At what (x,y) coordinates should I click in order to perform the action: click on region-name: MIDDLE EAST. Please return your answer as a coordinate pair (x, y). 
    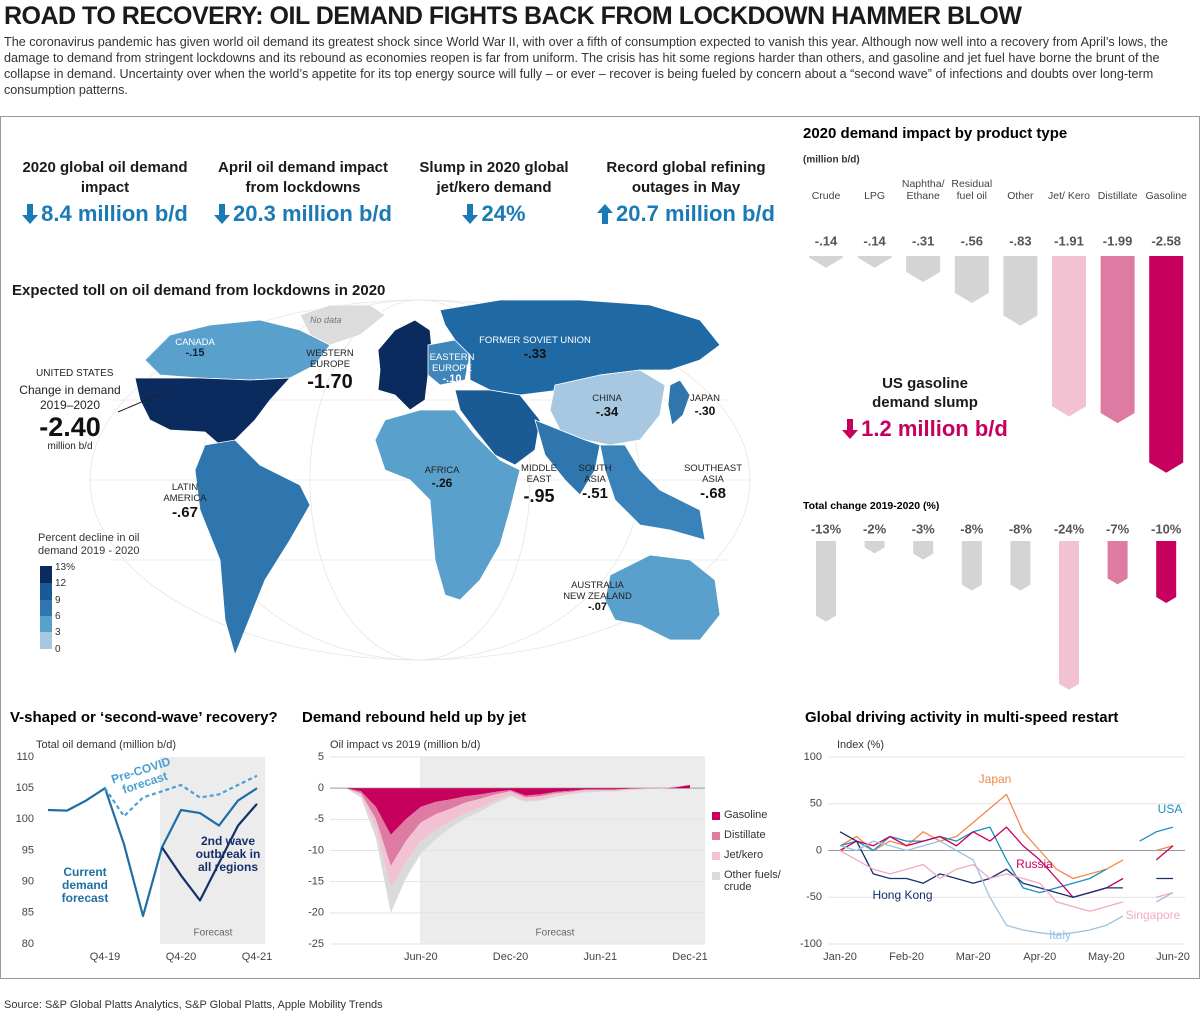
    Looking at the image, I should click on (539, 474).